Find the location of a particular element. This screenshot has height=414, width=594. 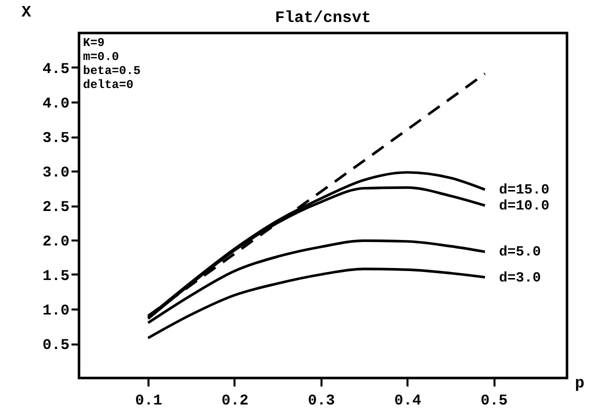

annotation: m=0.0 is located at coordinates (101, 57).